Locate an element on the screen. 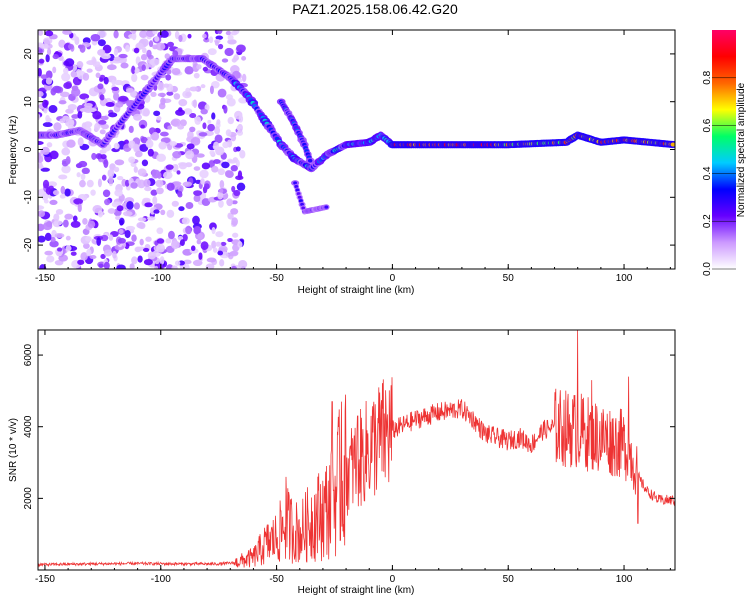  colorbar-ticks: 0.0 0.2 0.4 0.6 0.8 is located at coordinates (719, 173).